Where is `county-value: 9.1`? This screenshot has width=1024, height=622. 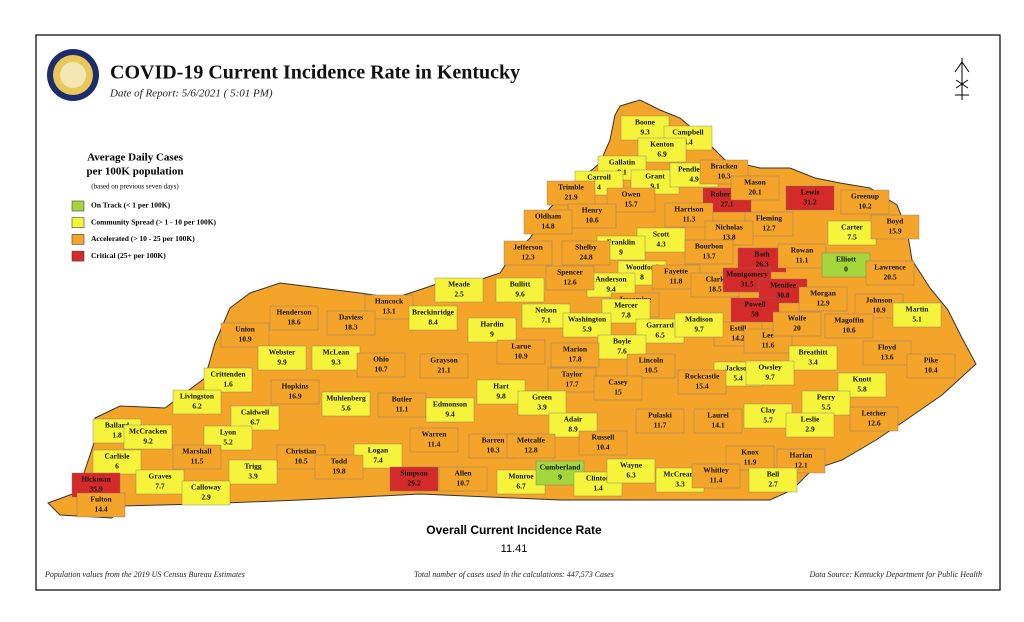
county-value: 9.1 is located at coordinates (655, 186).